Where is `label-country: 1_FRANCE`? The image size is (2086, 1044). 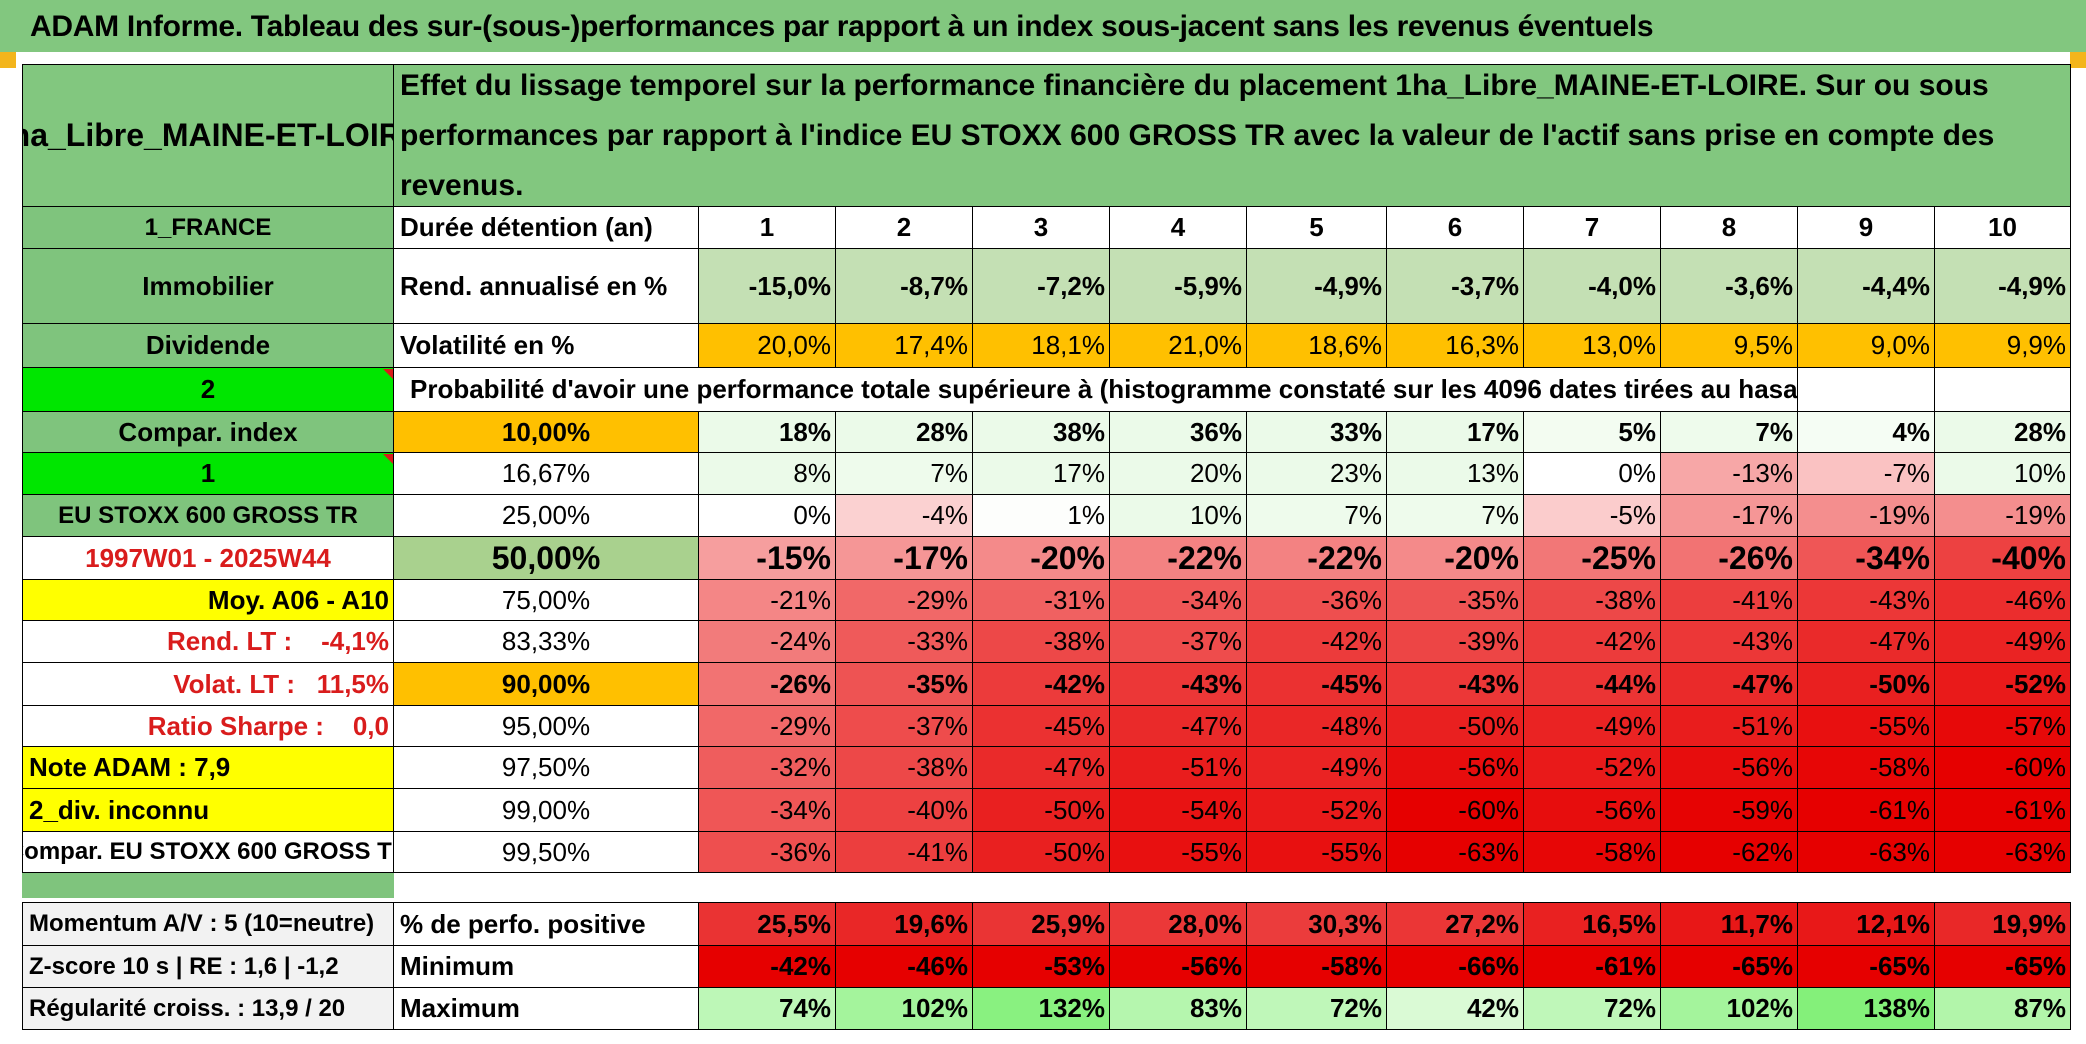 label-country: 1_FRANCE is located at coordinates (208, 228).